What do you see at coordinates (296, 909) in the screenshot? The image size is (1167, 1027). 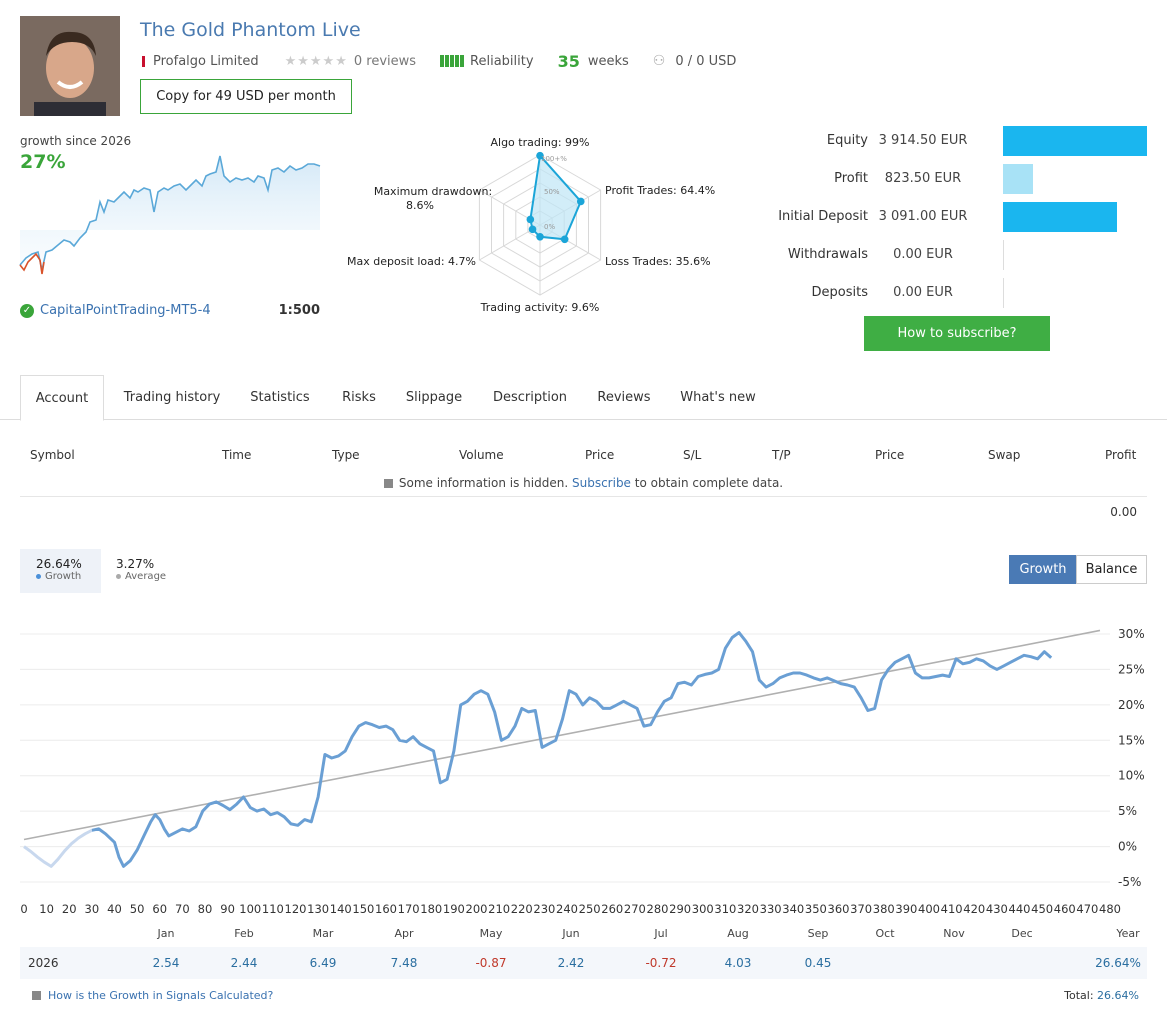 I see `x-tick-label: 120` at bounding box center [296, 909].